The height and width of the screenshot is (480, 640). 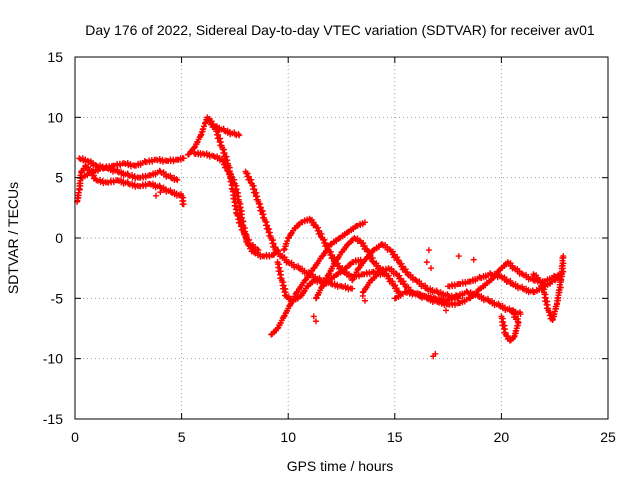 I want to click on y-tick-label: 10, so click(x=55, y=117).